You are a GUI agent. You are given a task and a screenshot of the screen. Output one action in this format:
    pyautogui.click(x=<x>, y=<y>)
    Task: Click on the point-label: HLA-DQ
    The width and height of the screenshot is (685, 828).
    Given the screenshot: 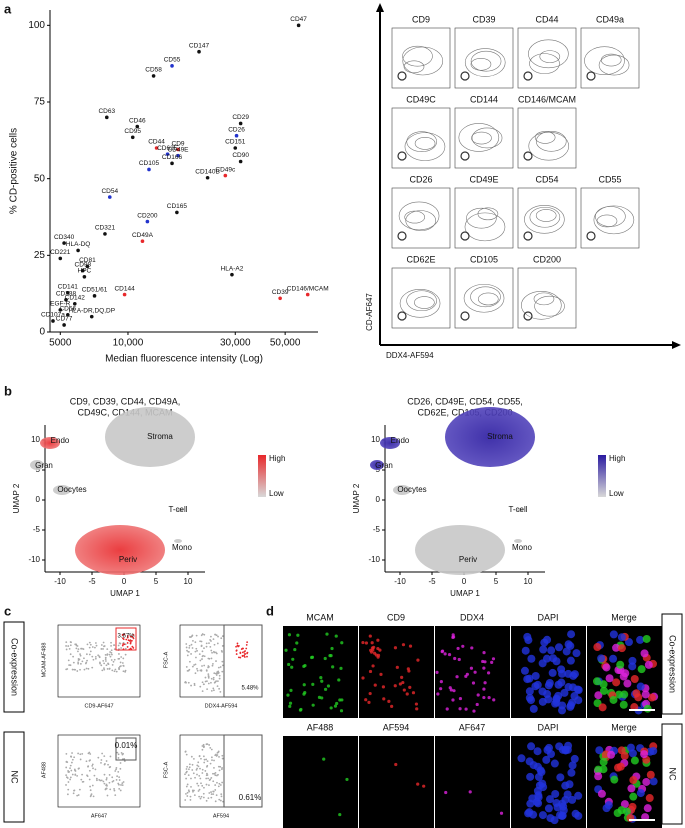 What is the action you would take?
    pyautogui.click(x=78, y=244)
    